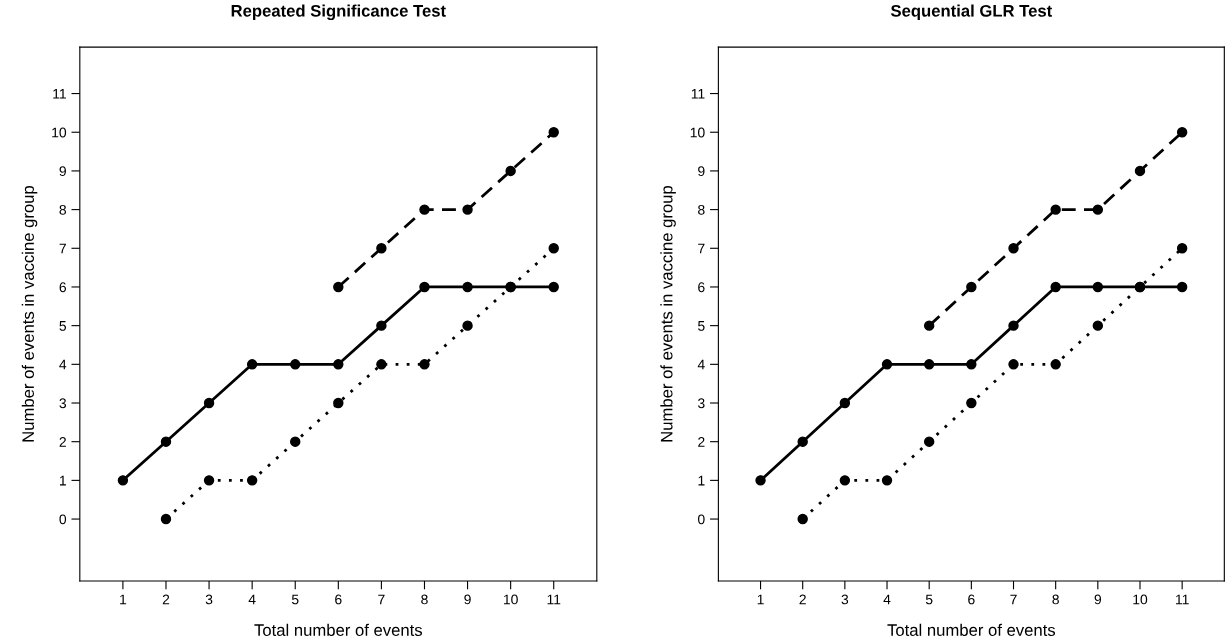 The image size is (1228, 637). Describe the element at coordinates (338, 12) in the screenshot. I see `chart-title: Repeated Significance Test` at that location.